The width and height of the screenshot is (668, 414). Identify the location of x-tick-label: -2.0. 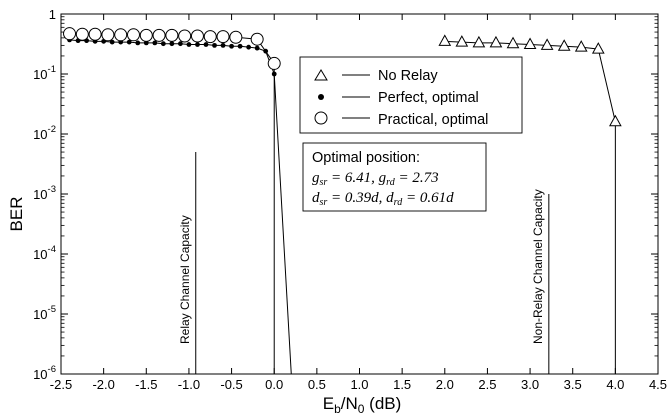
(103, 384).